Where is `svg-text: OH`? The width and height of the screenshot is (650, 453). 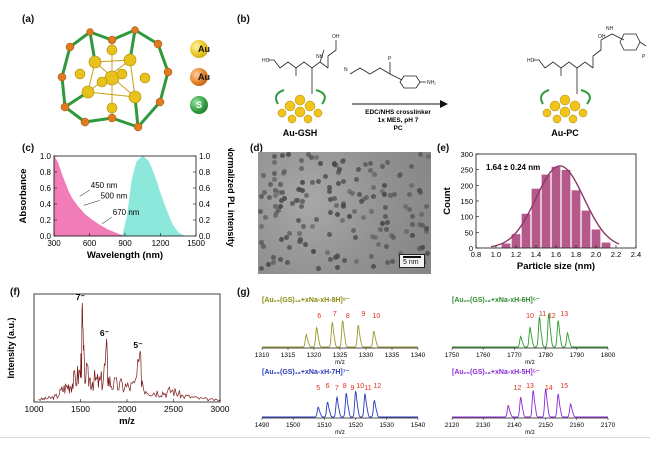
svg-text: OH is located at coordinates (336, 37).